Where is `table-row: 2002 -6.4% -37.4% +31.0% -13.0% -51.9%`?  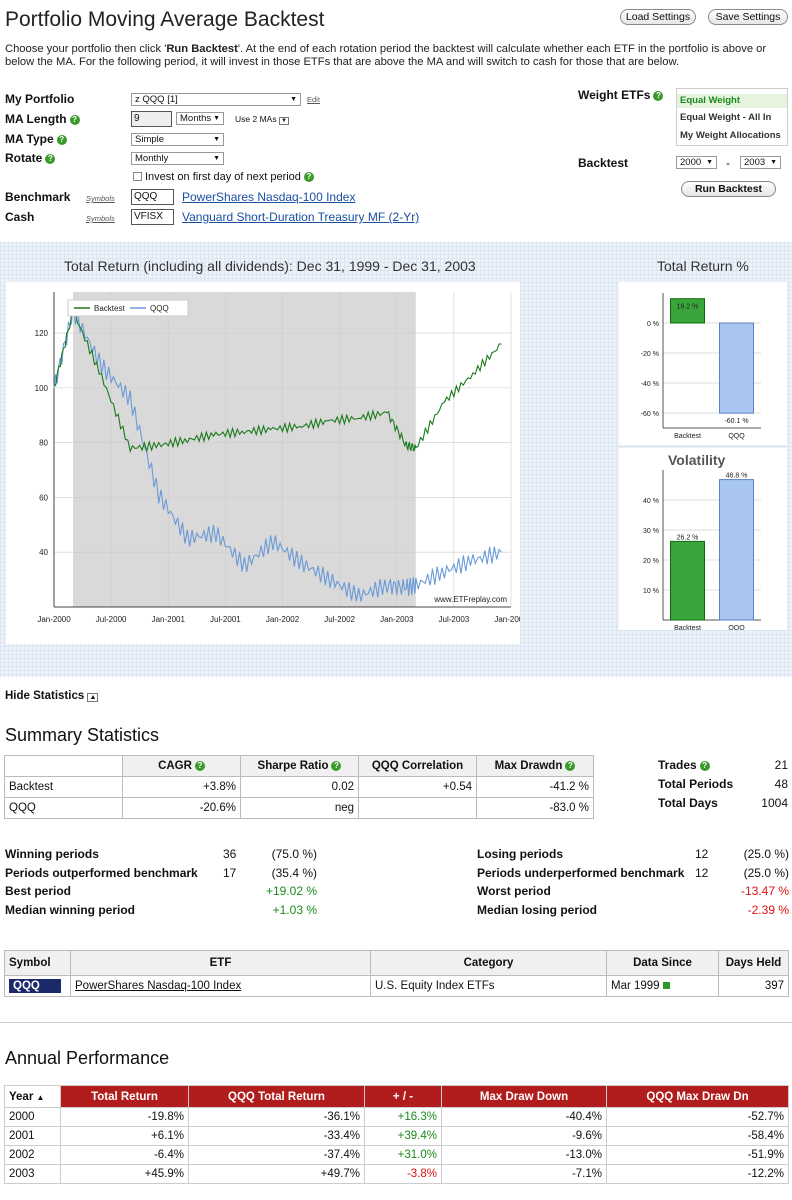
table-row: 2002 -6.4% -37.4% +31.0% -13.0% -51.9% is located at coordinates (396, 1155).